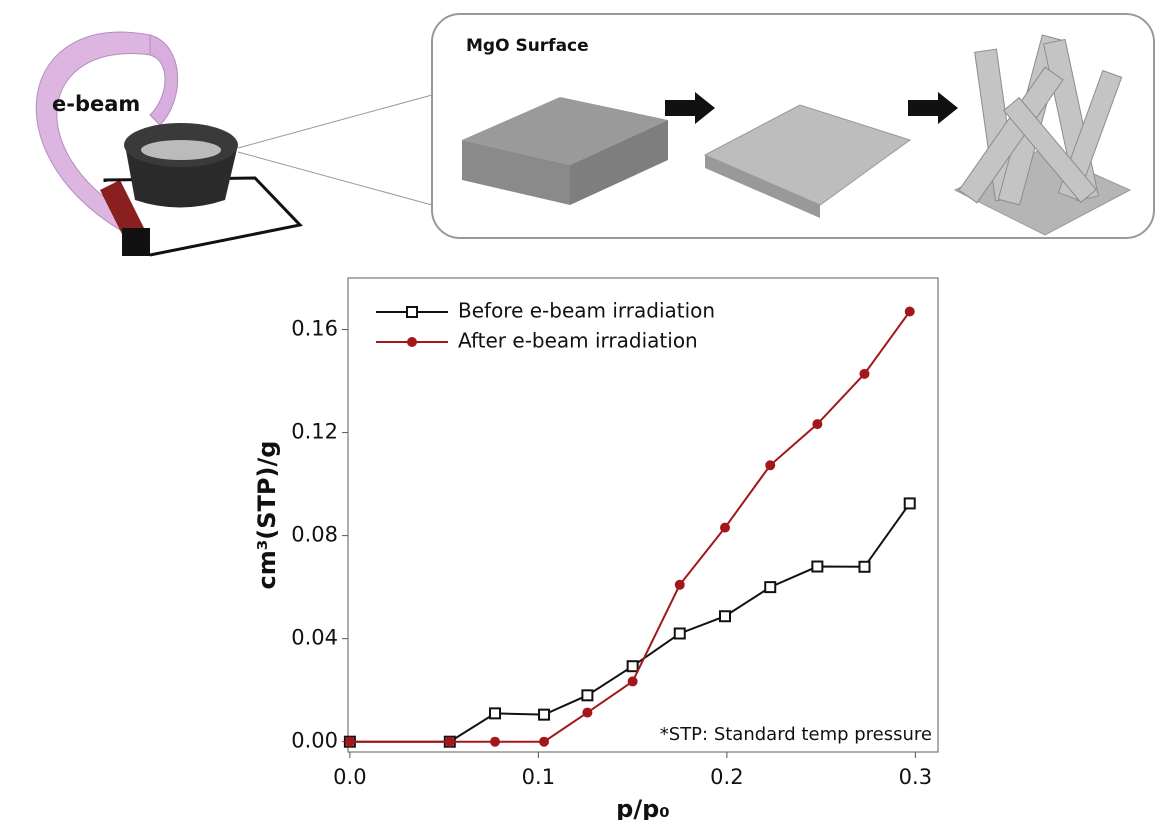  I want to click on y-tick-label: 0.12, so click(314, 432).